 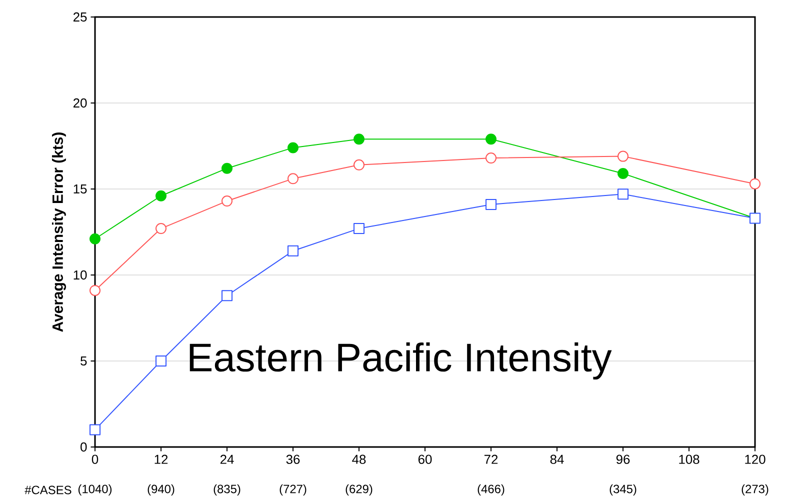 I want to click on text: (940), so click(x=161, y=490).